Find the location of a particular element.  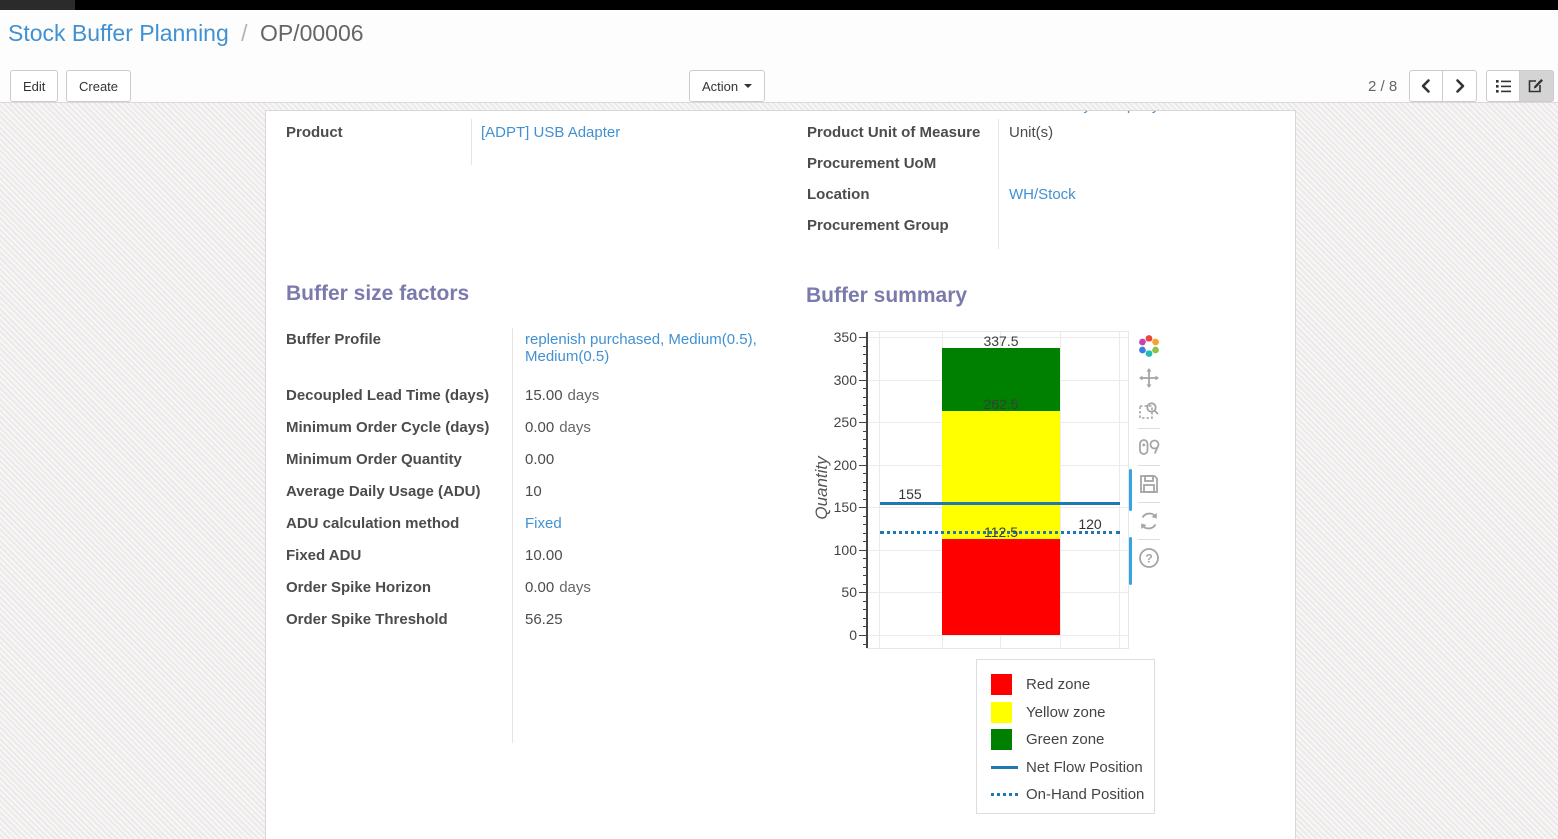

reset-axes-button is located at coordinates (1149, 521).